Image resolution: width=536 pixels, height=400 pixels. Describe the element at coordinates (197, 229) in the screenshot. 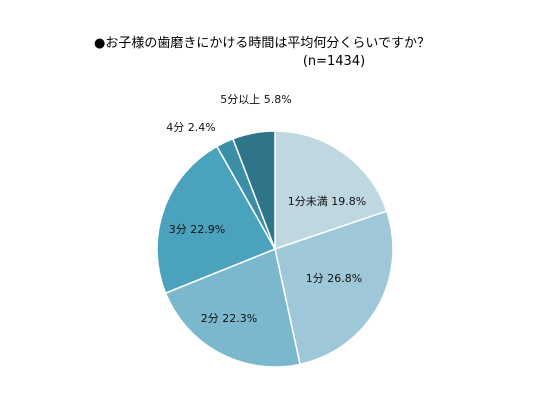

I see `slice-label-3: 3分 22.9%` at that location.